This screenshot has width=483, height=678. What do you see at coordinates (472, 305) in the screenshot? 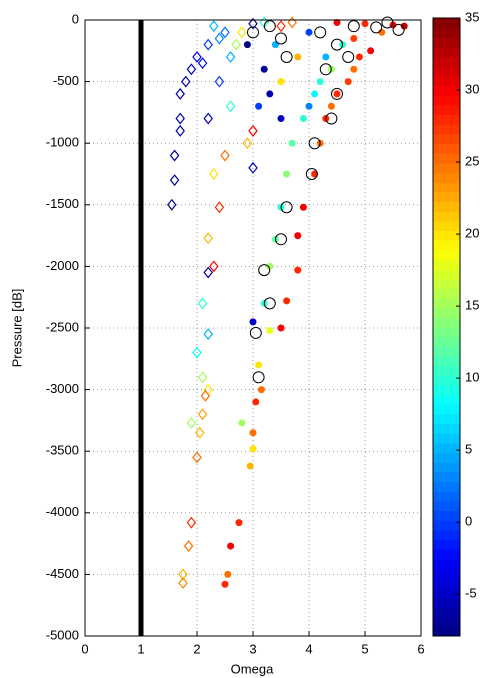
I see `colorbar-tick-label: 15` at bounding box center [472, 305].